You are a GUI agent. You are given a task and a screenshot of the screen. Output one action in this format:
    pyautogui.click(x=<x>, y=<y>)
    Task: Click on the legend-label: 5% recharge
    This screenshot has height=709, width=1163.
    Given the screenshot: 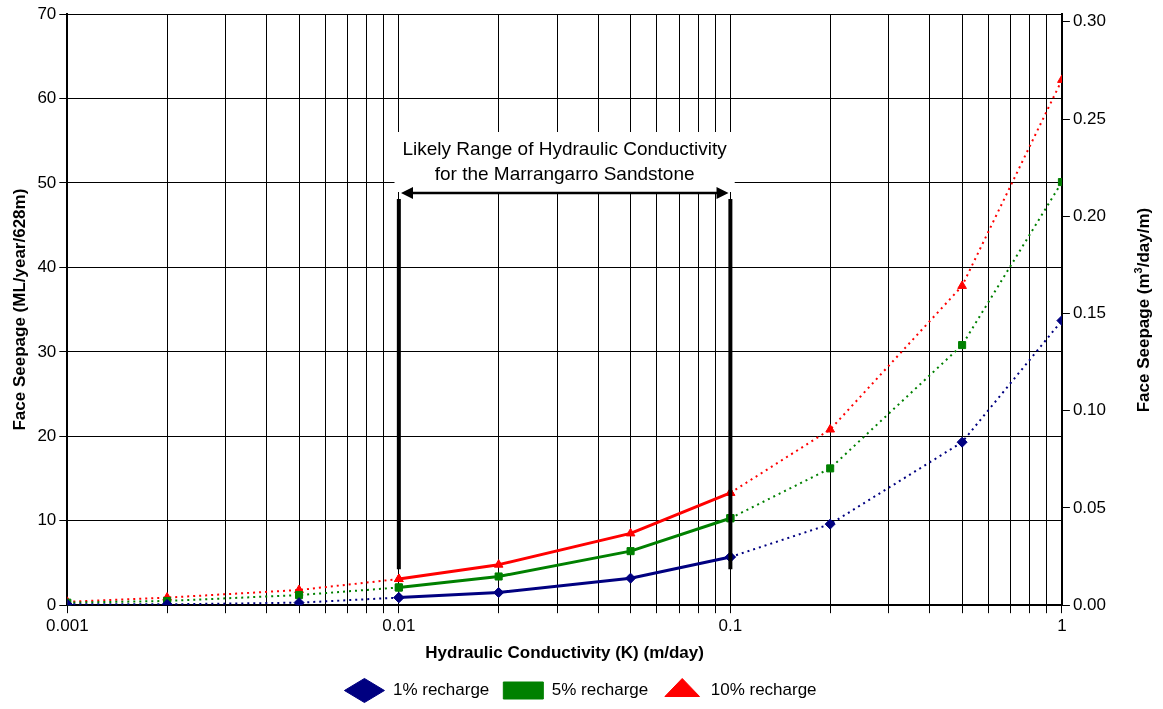 What is the action you would take?
    pyautogui.click(x=600, y=690)
    